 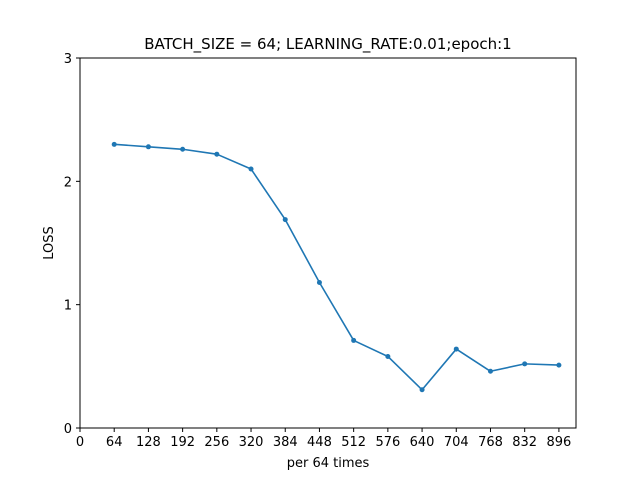 I want to click on x-tick-label: 512, so click(x=353, y=442).